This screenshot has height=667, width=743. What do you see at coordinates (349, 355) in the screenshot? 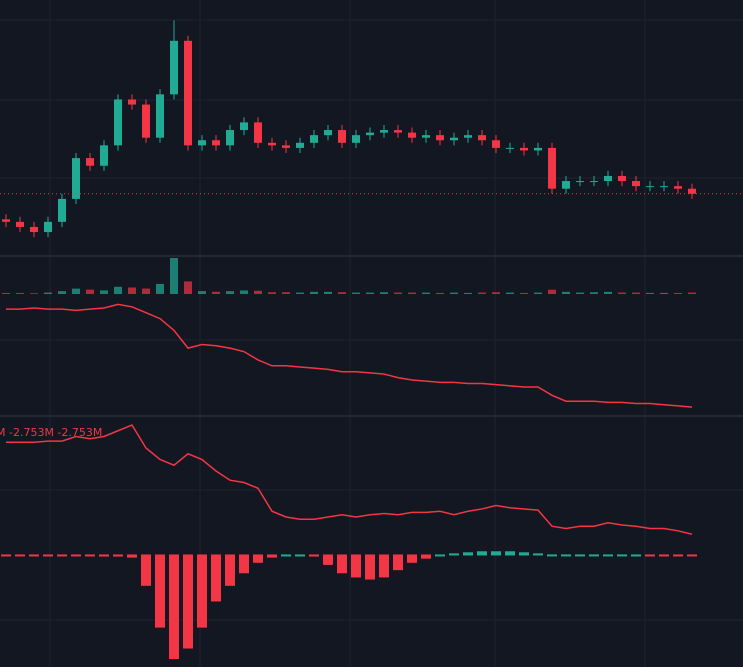
I see `indicator-line` at bounding box center [349, 355].